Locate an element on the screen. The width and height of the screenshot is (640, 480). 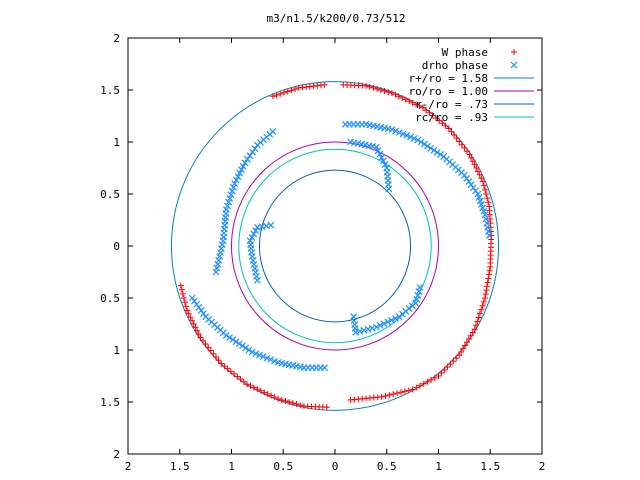
x-tick-label: 1 is located at coordinates (231, 466).